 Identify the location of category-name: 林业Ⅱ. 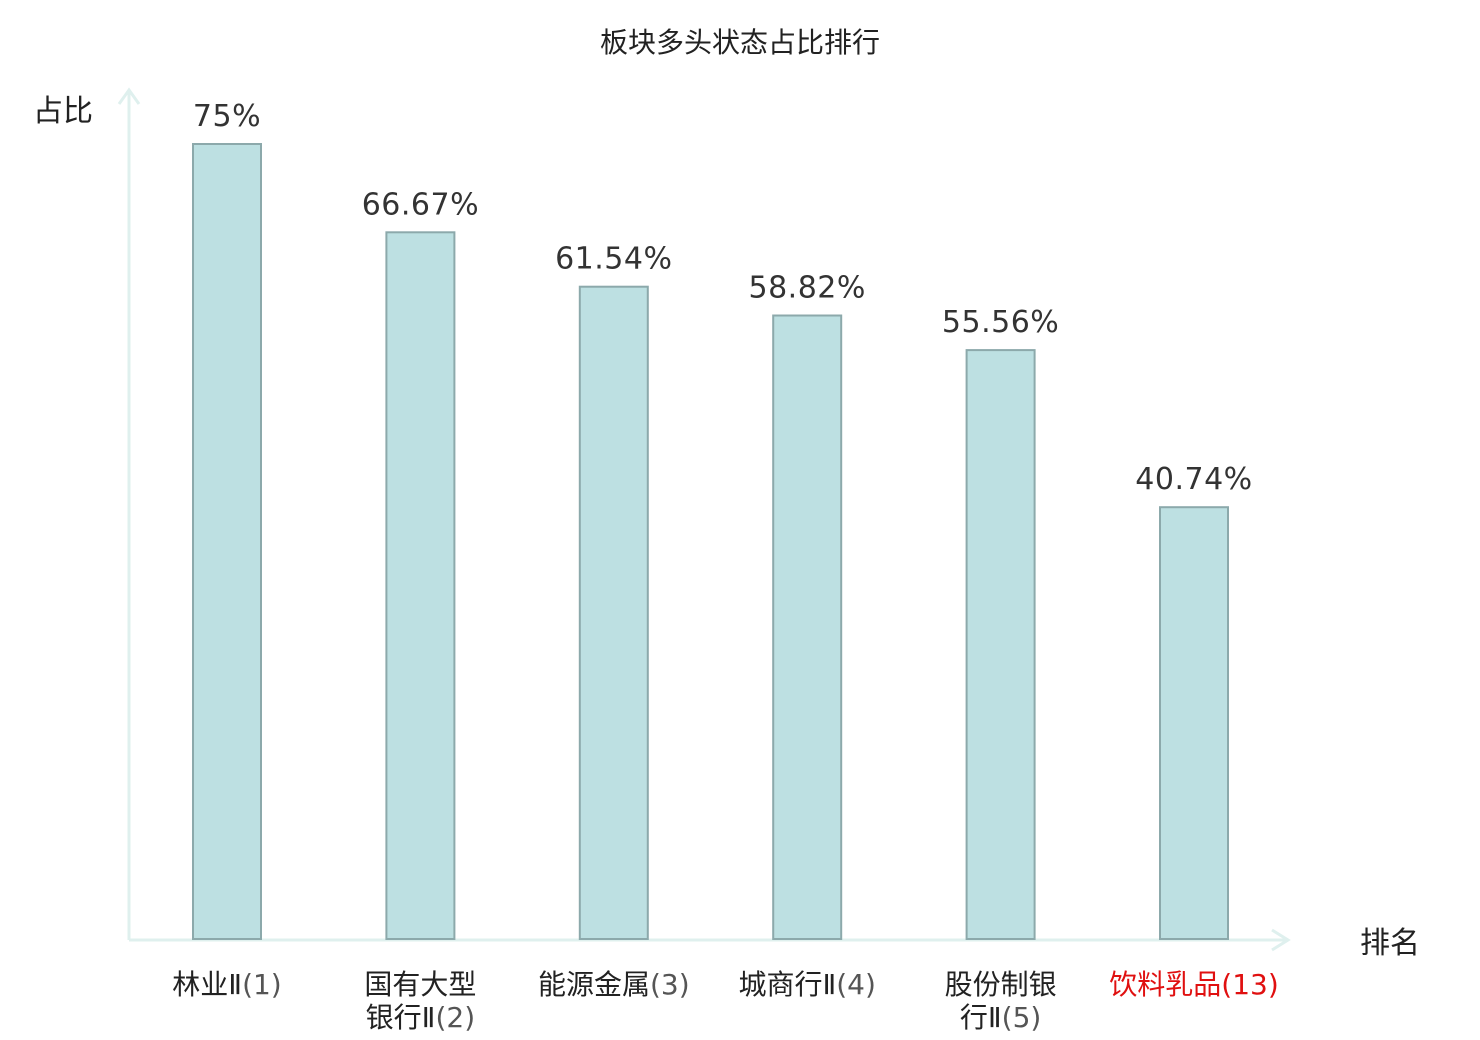
(207, 984).